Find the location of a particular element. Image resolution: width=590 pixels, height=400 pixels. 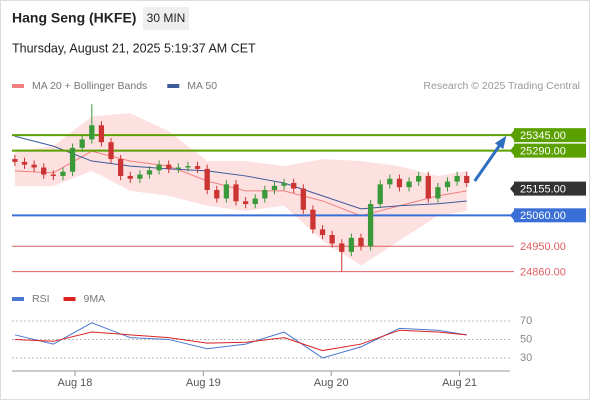

ma50-line is located at coordinates (240, 172).